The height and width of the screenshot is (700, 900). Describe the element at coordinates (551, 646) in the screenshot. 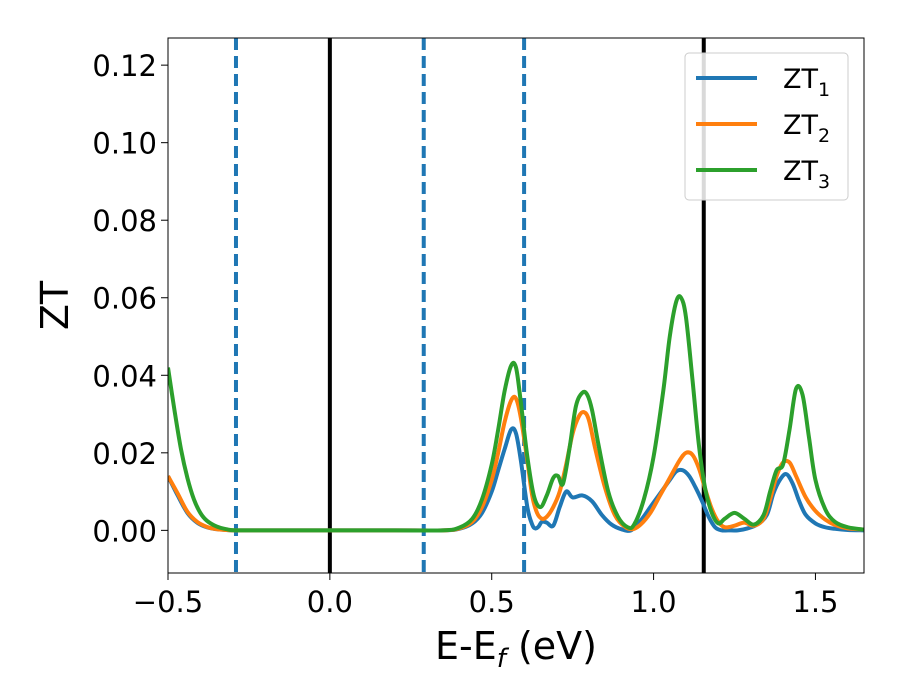

I see `x-axis-label-unit: (eV)` at that location.